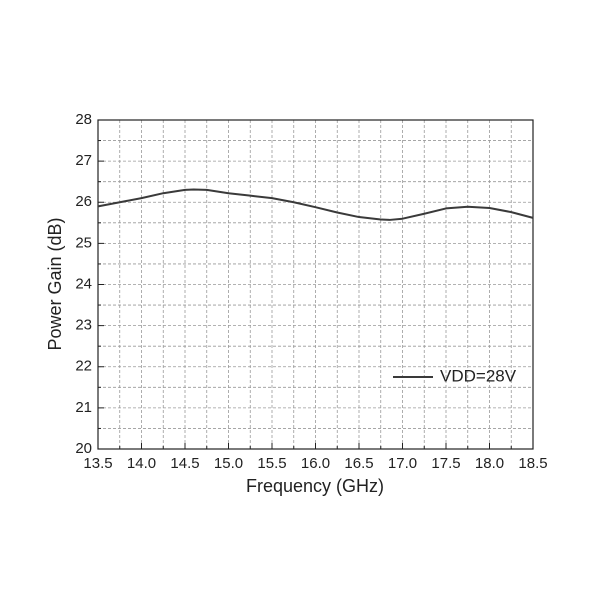 The height and width of the screenshot is (605, 600). What do you see at coordinates (83, 160) in the screenshot?
I see `y-tick-label: 27` at bounding box center [83, 160].